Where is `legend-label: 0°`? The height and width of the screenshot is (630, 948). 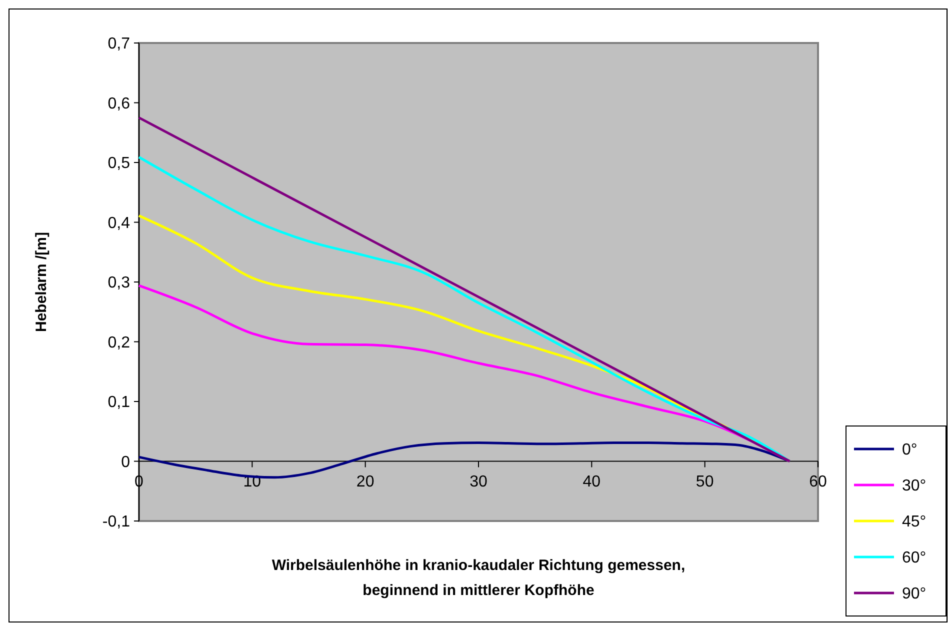
legend-label: 0° is located at coordinates (910, 450).